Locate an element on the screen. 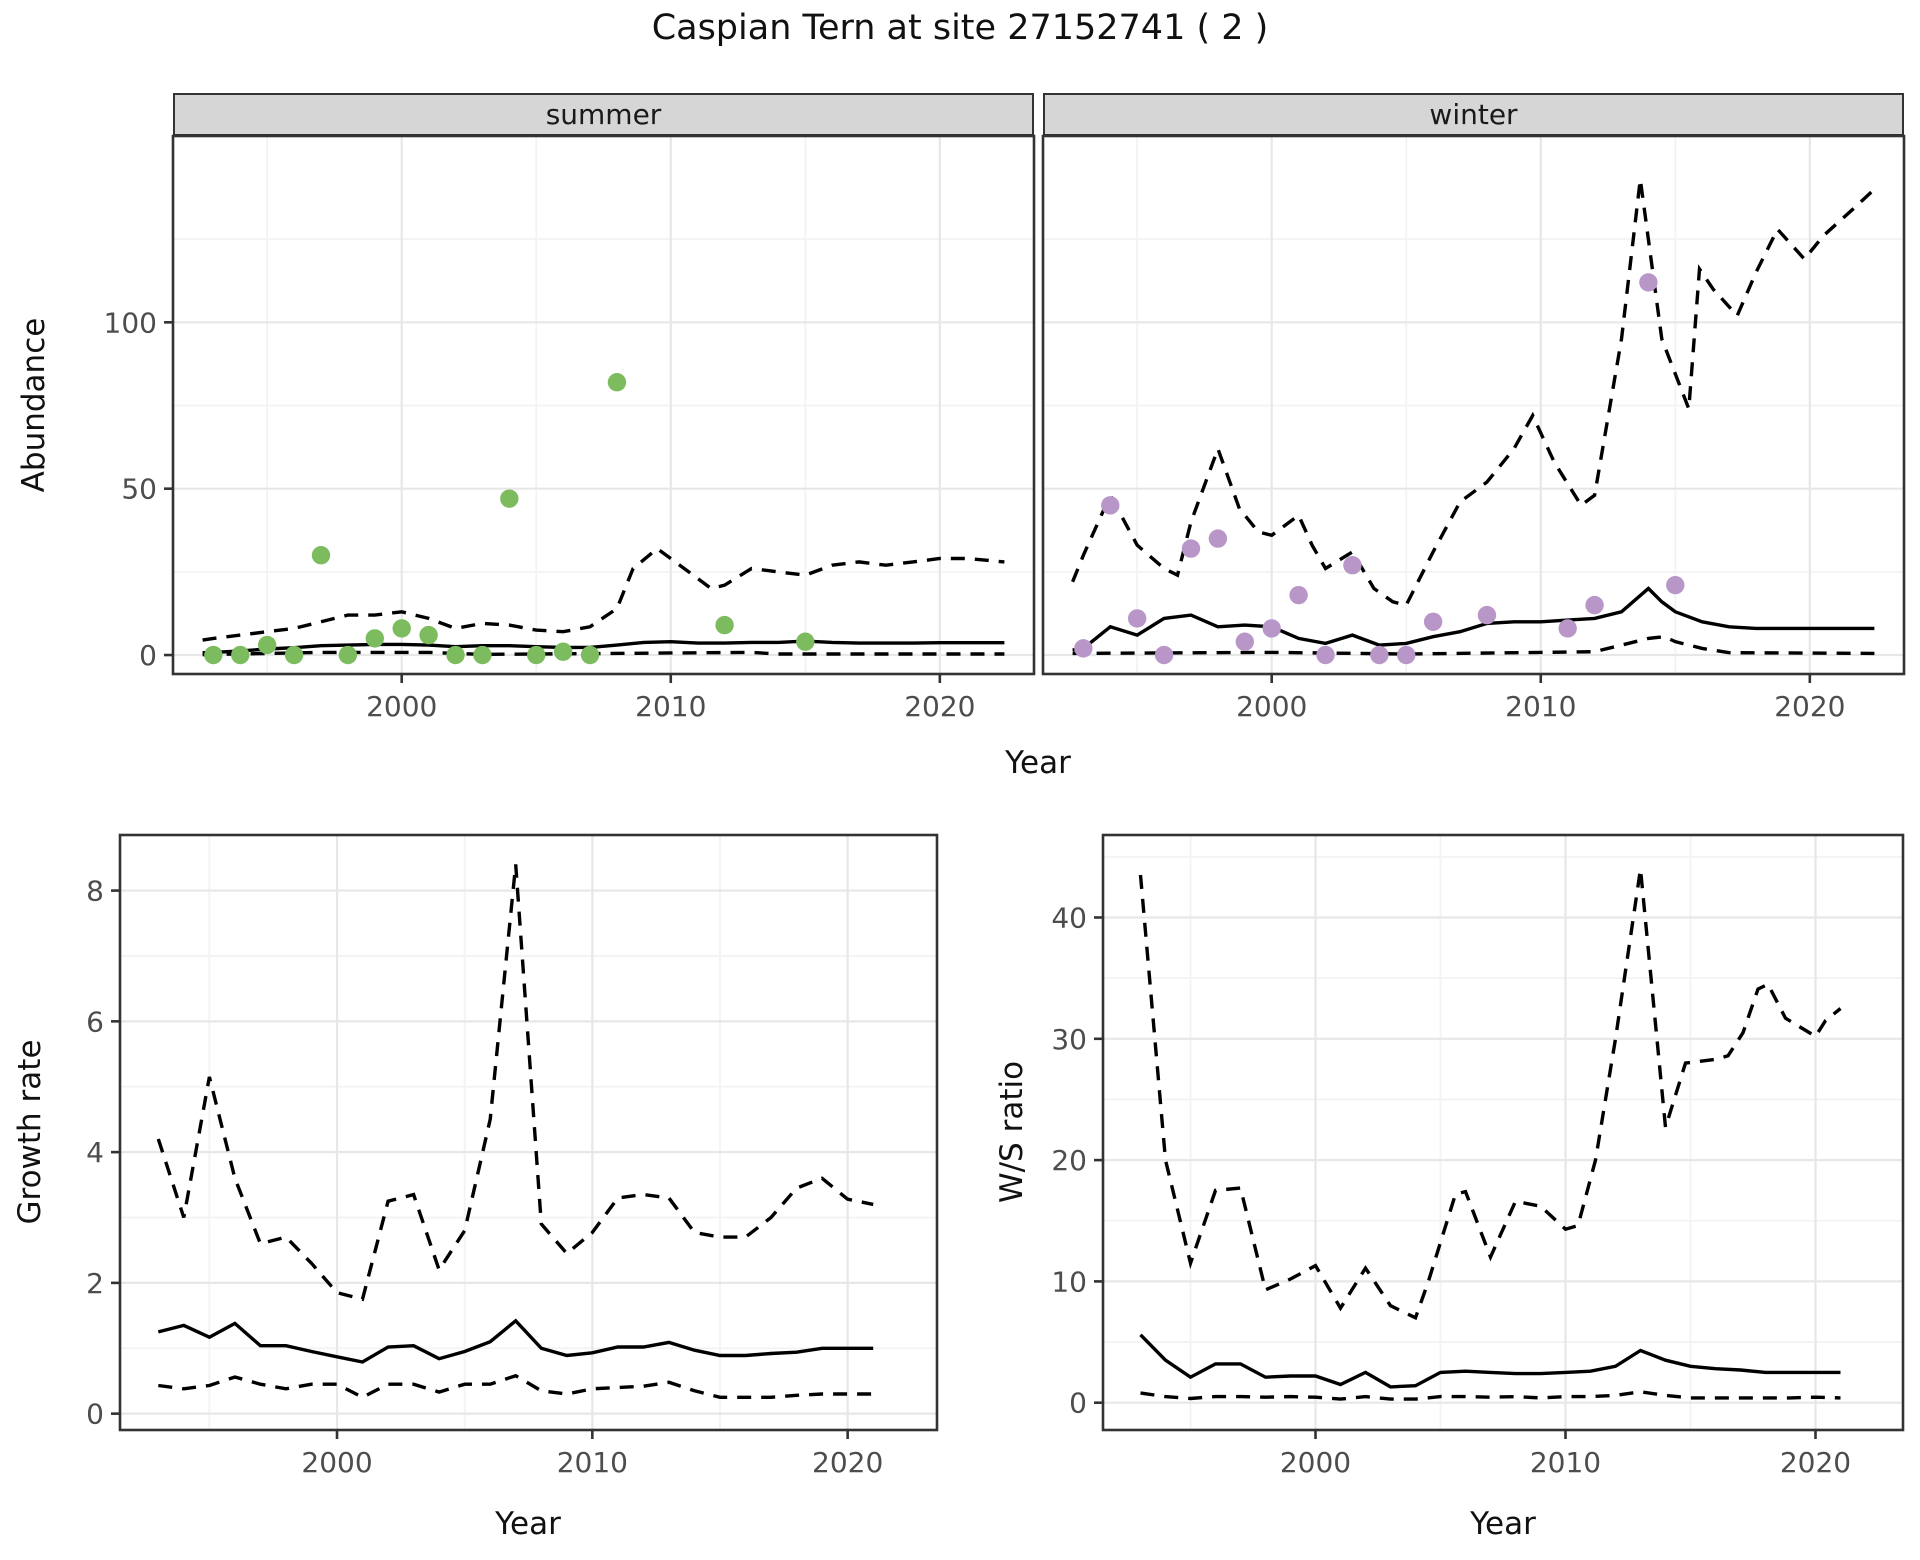  ws-ratio-upper_ci-line is located at coordinates (1490, 1094).